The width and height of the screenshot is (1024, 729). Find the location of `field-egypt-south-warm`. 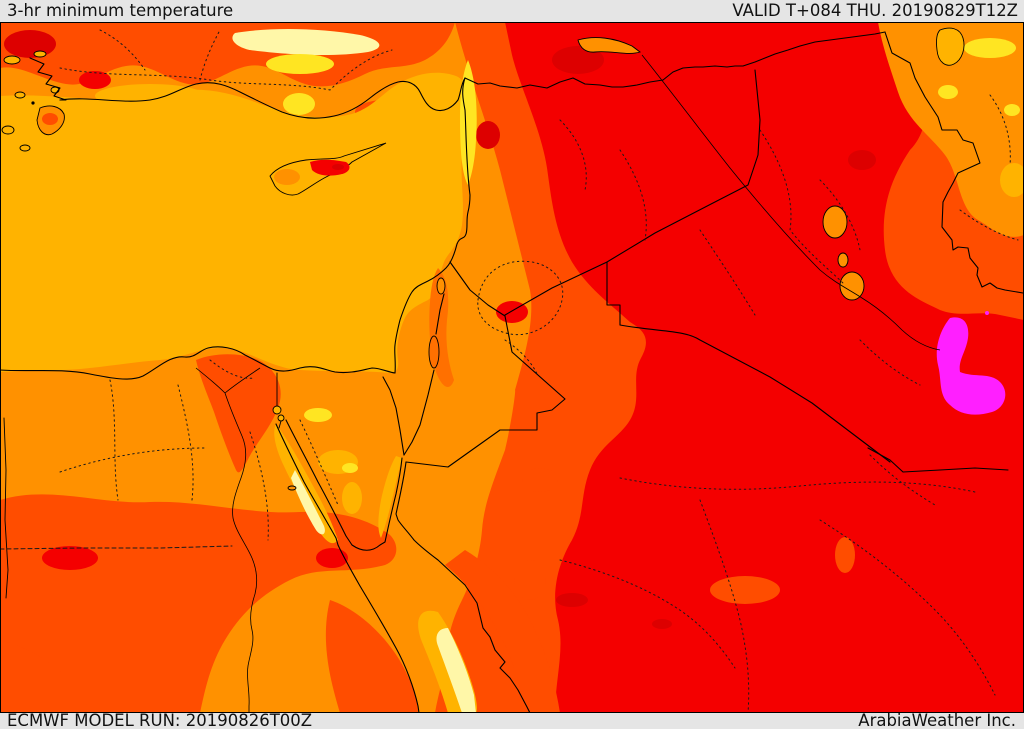

field-egypt-south-warm is located at coordinates (198, 603).